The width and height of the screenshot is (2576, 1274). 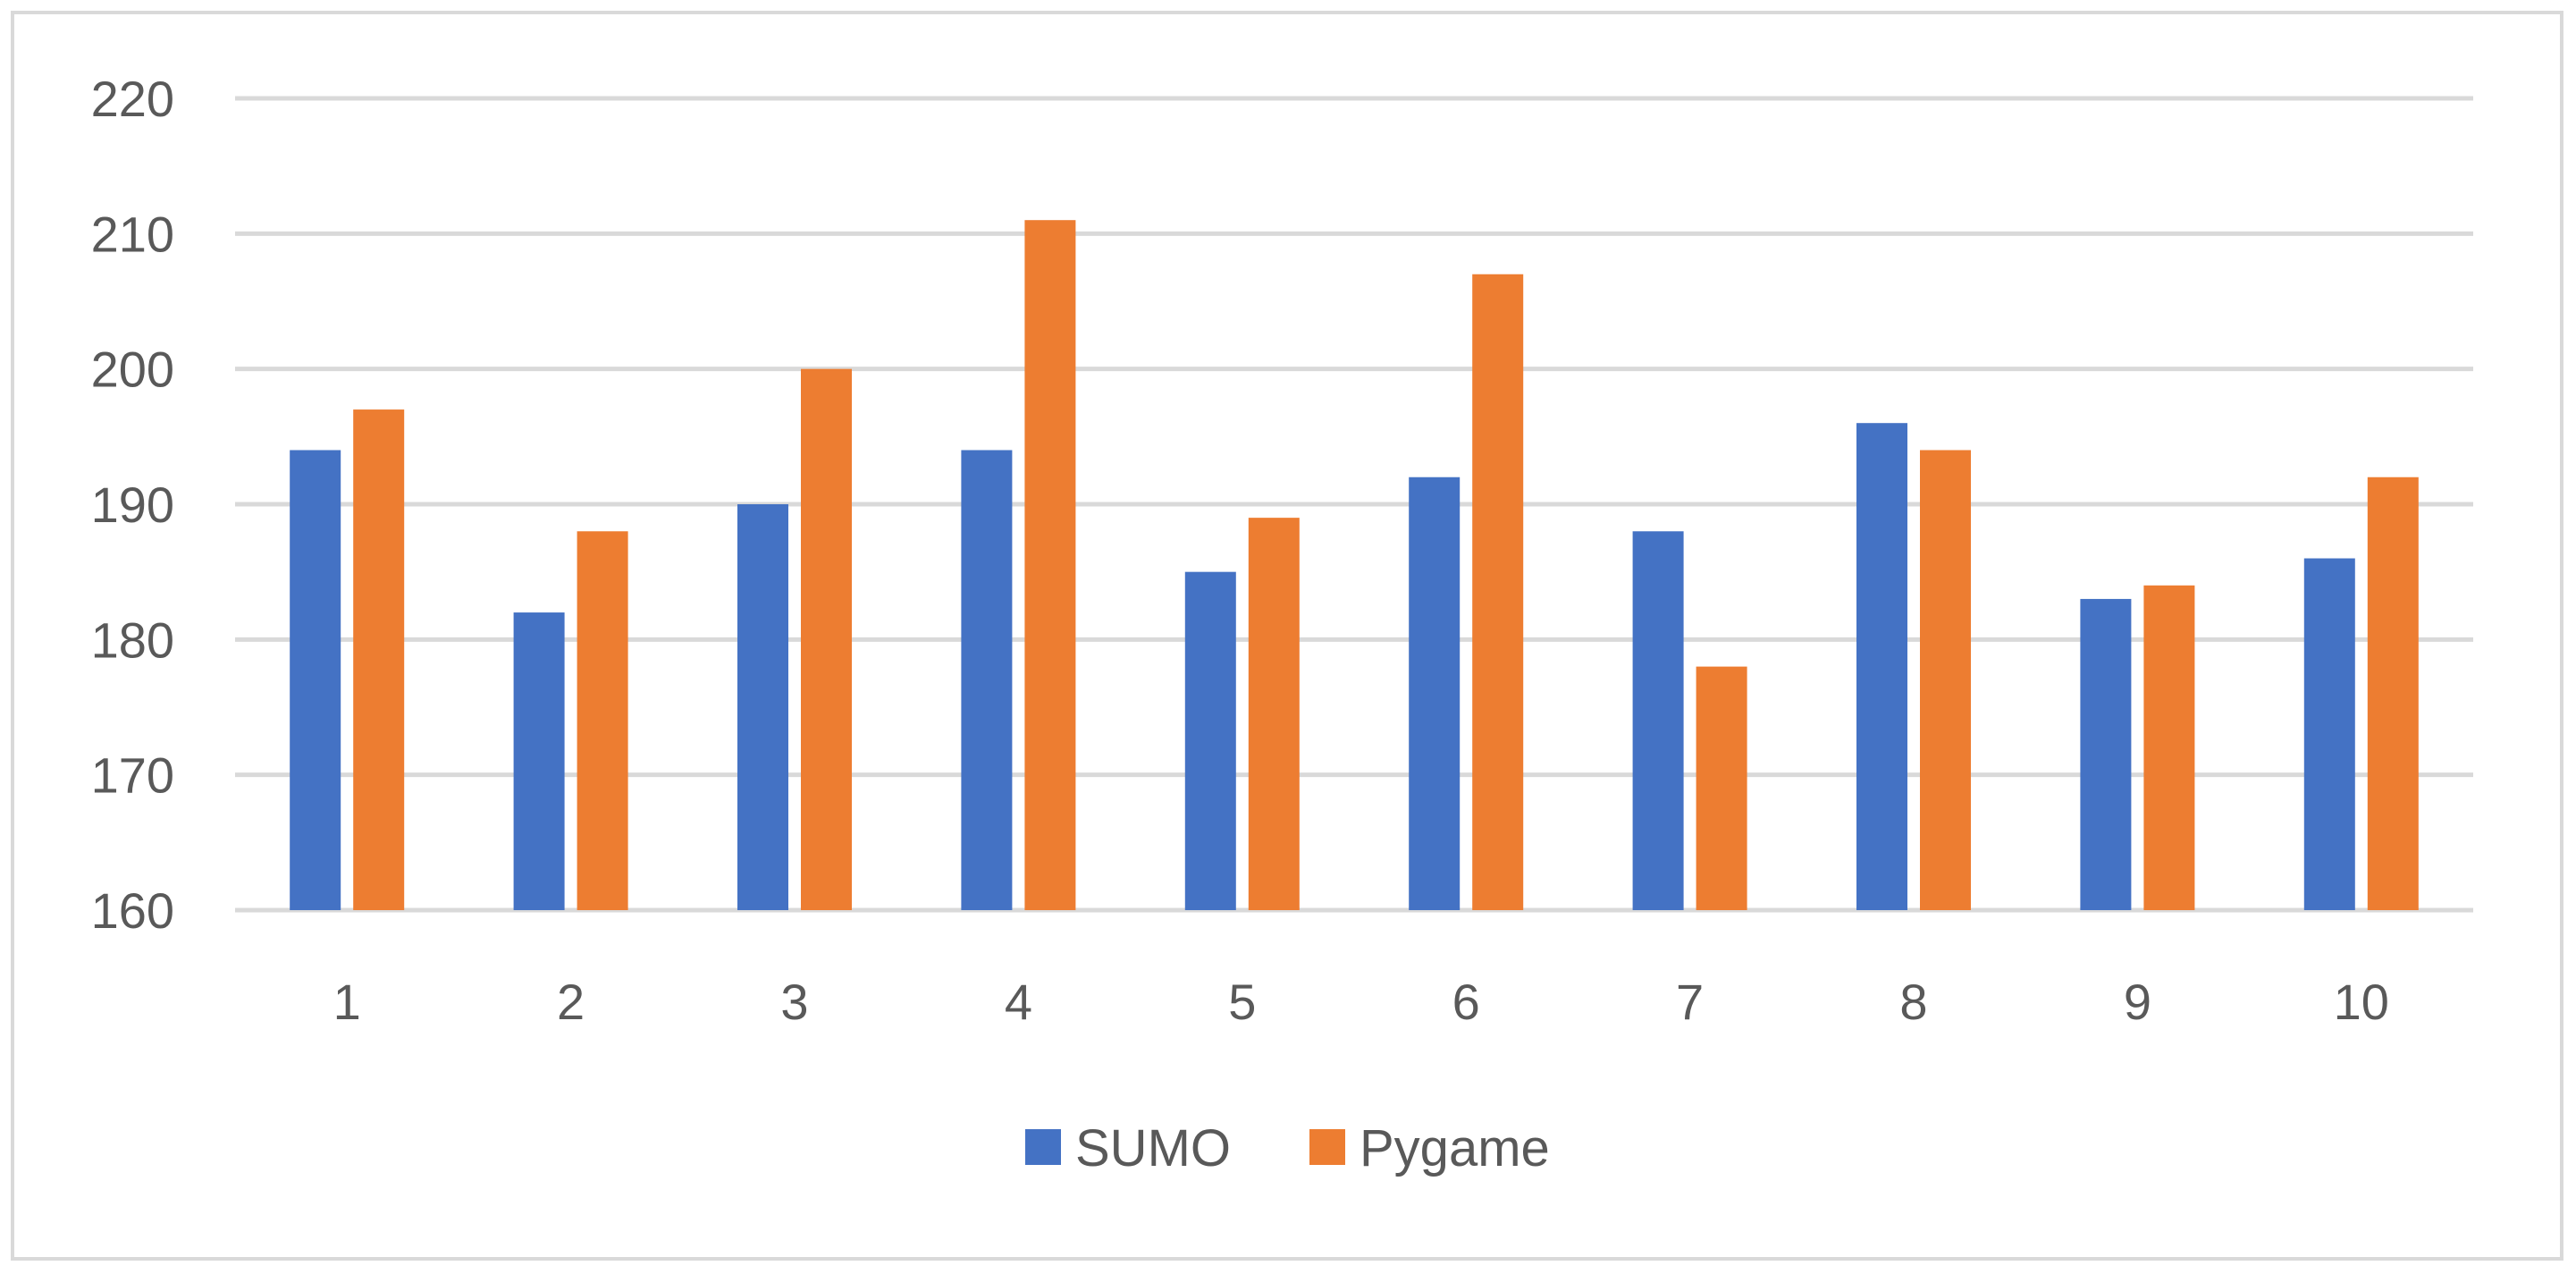 What do you see at coordinates (1690, 1002) in the screenshot?
I see `x-tick-label: 7` at bounding box center [1690, 1002].